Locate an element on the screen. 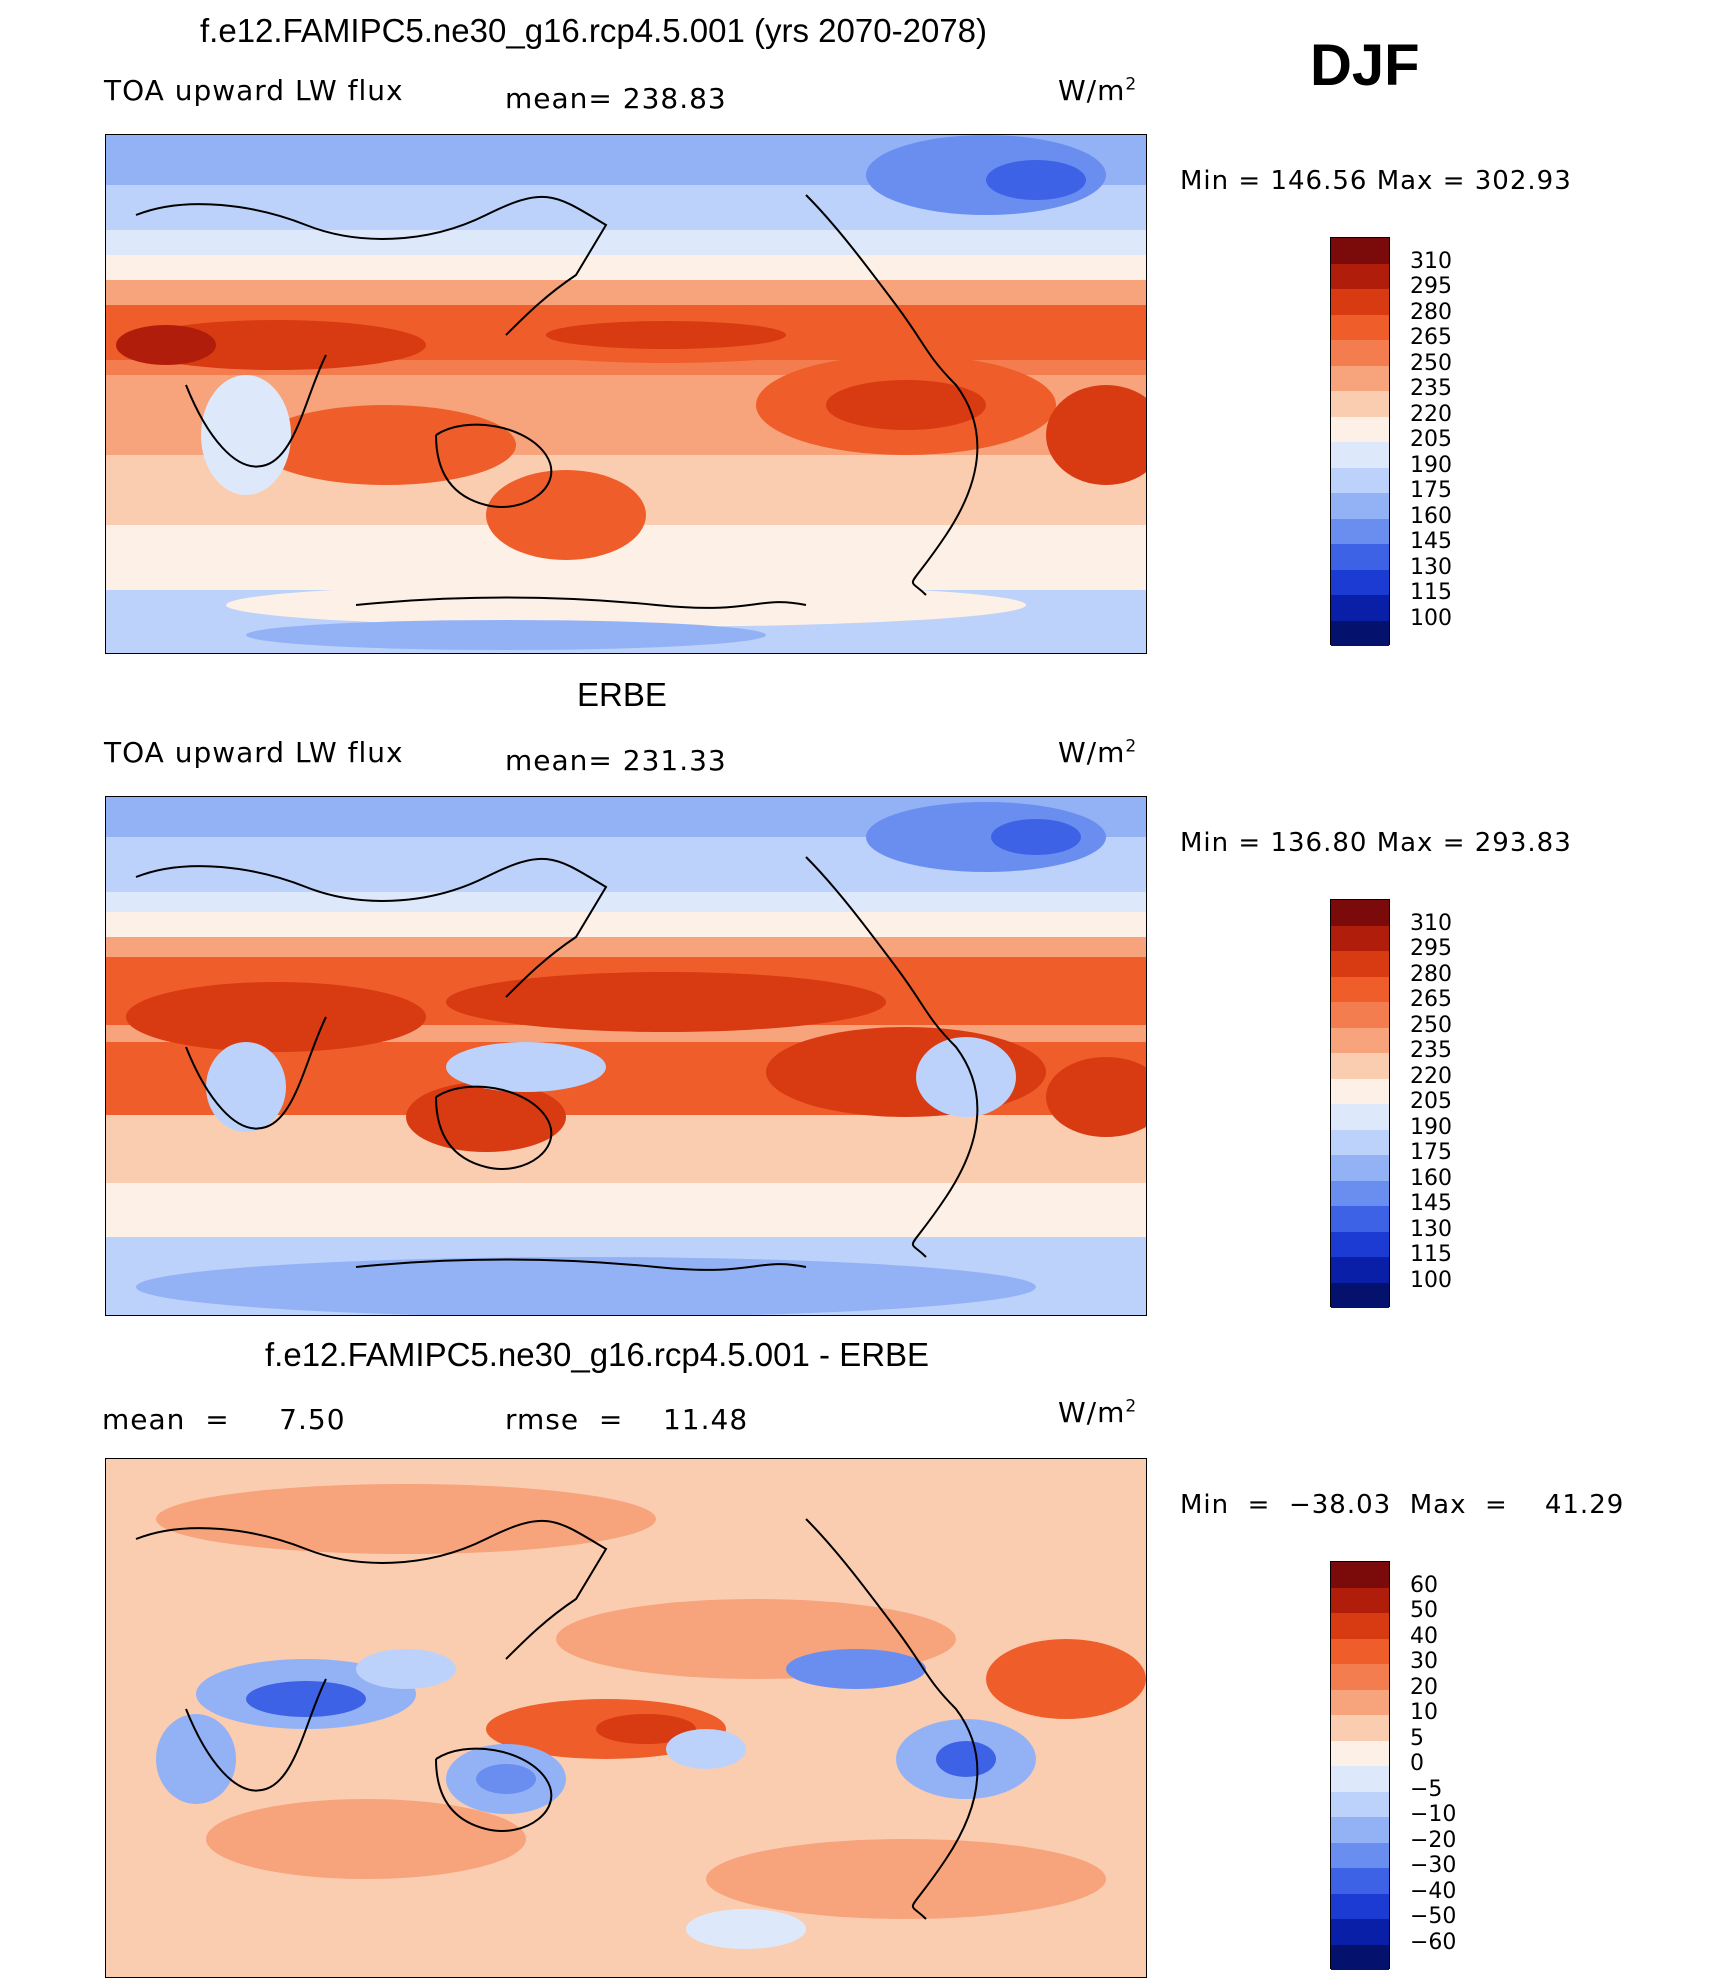 The width and height of the screenshot is (1710, 1985). panel3-tick: −5 is located at coordinates (1426, 1789).